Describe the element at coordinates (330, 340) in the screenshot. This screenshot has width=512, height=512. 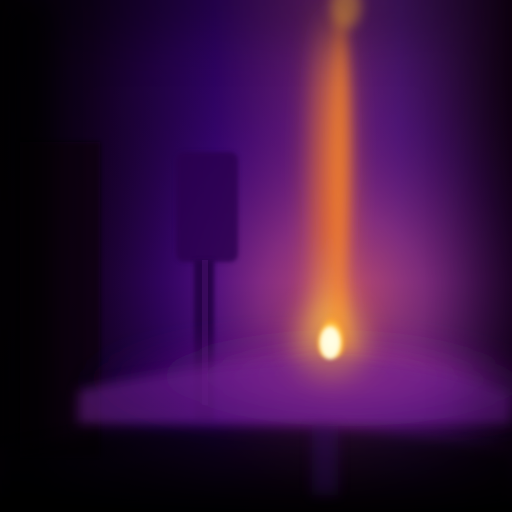
I see `flame-hotspot` at that location.